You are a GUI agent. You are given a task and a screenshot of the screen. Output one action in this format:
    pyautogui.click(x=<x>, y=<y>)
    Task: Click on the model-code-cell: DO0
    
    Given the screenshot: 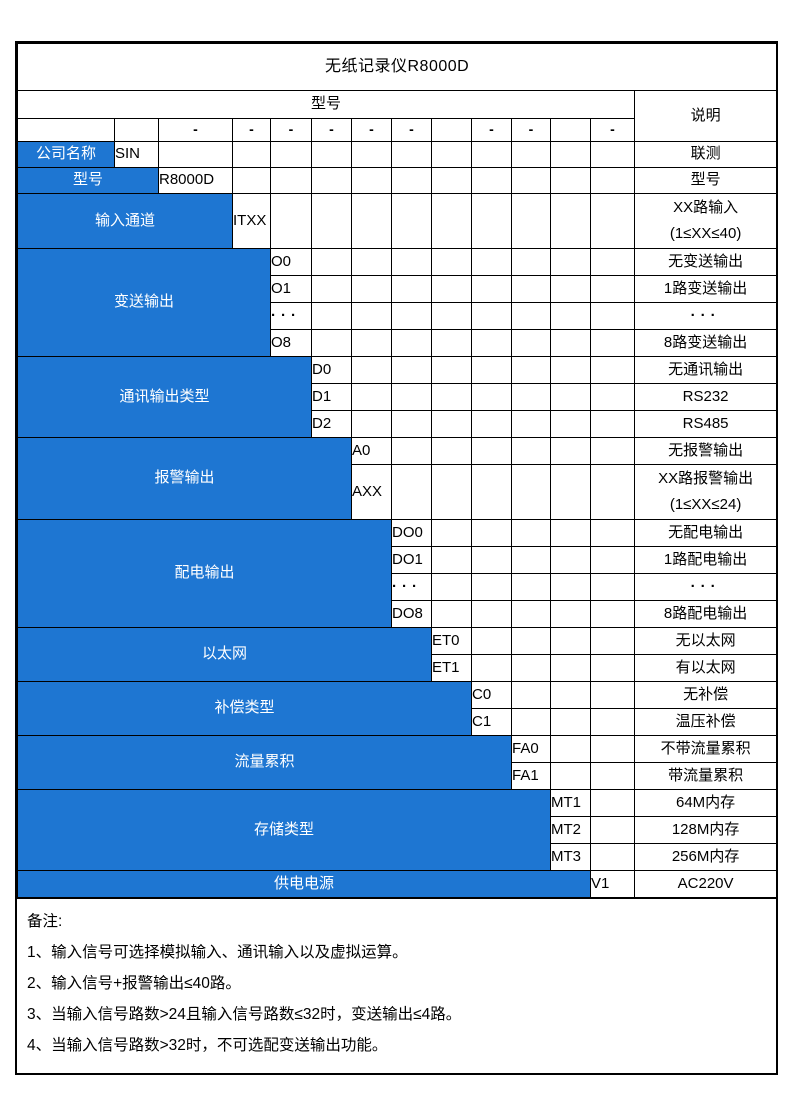 What is the action you would take?
    pyautogui.click(x=411, y=533)
    